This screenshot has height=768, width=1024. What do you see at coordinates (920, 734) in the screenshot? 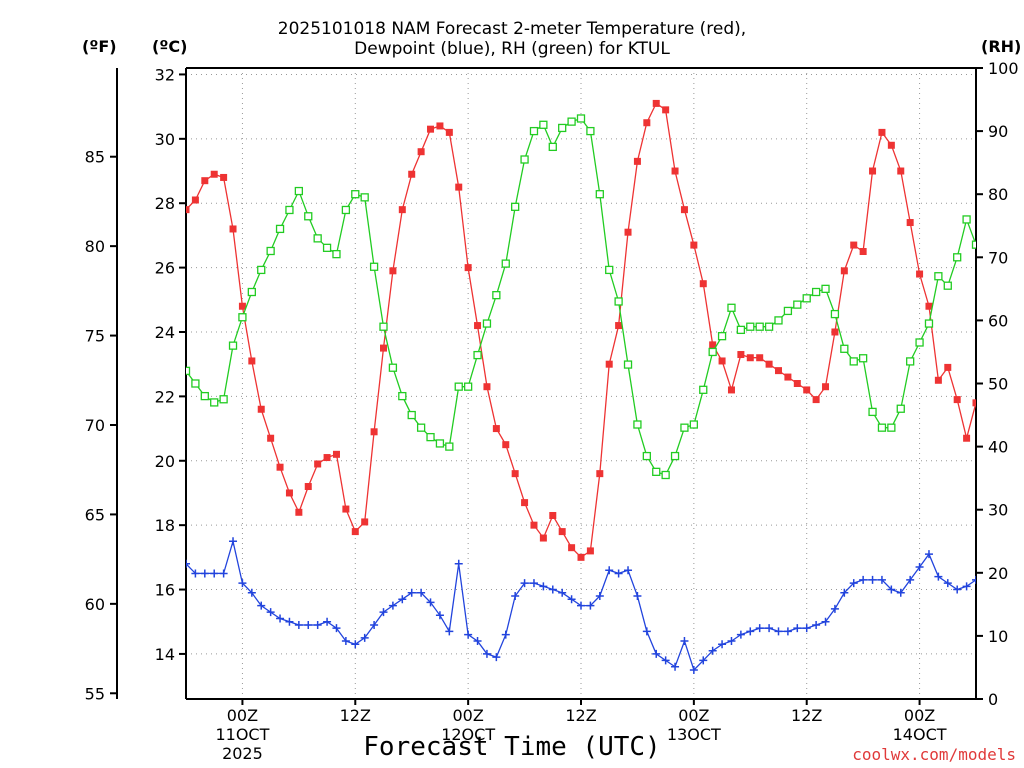
I see `x-tick-date-label: 14OCT` at bounding box center [920, 734].